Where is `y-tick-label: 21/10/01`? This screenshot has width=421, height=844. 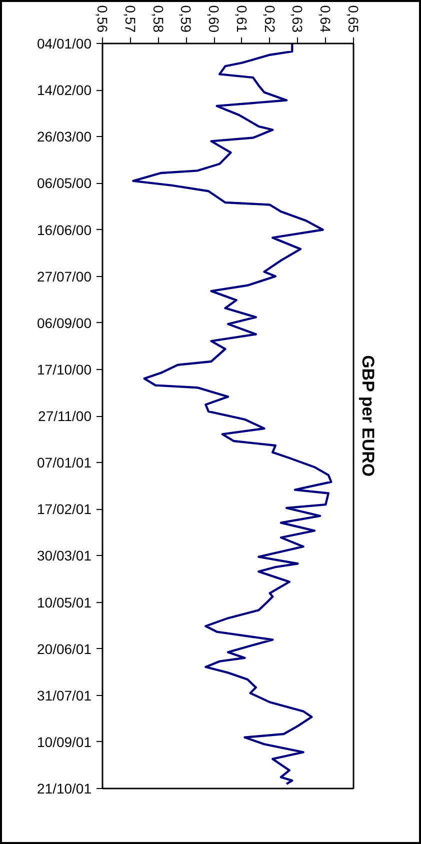 y-tick-label: 21/10/01 is located at coordinates (64, 788).